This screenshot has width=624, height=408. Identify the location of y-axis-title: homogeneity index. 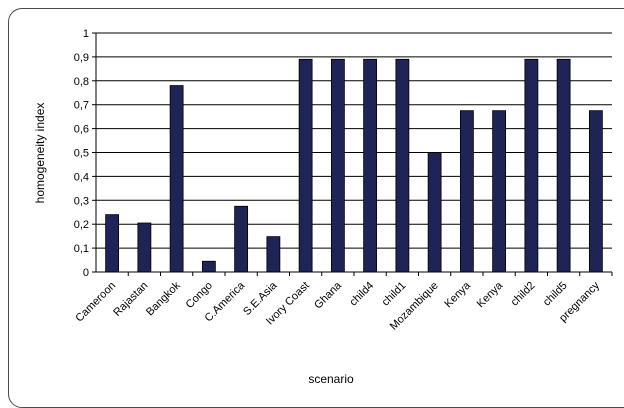
(40, 153).